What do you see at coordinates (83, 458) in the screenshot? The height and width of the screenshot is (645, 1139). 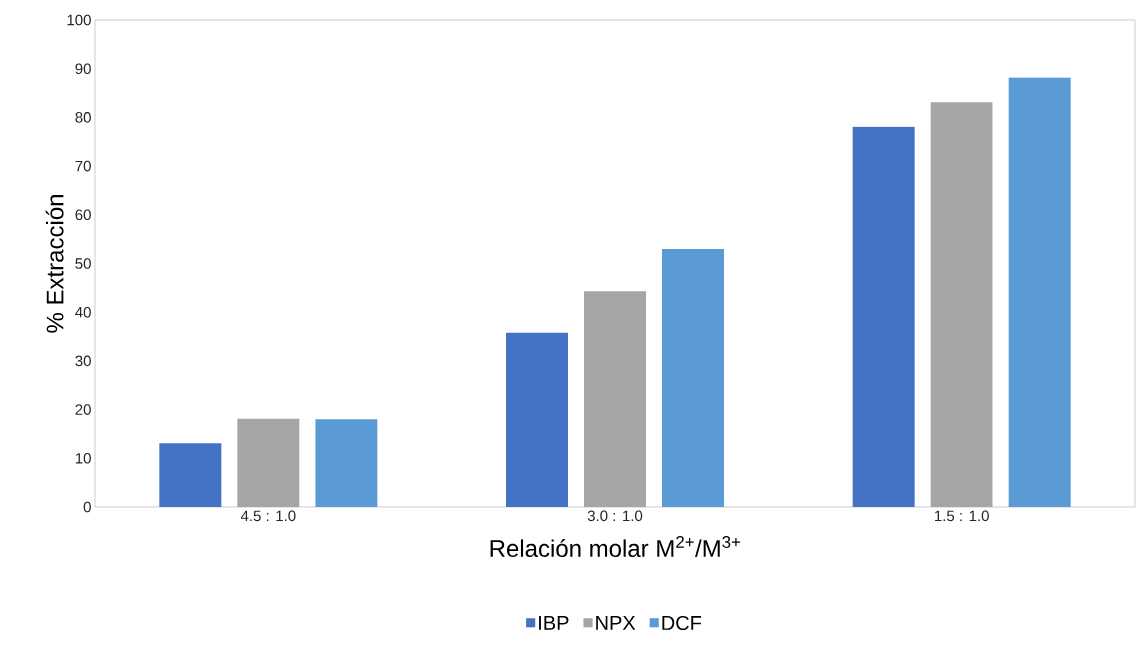 I see `y-tick-label: 10` at bounding box center [83, 458].